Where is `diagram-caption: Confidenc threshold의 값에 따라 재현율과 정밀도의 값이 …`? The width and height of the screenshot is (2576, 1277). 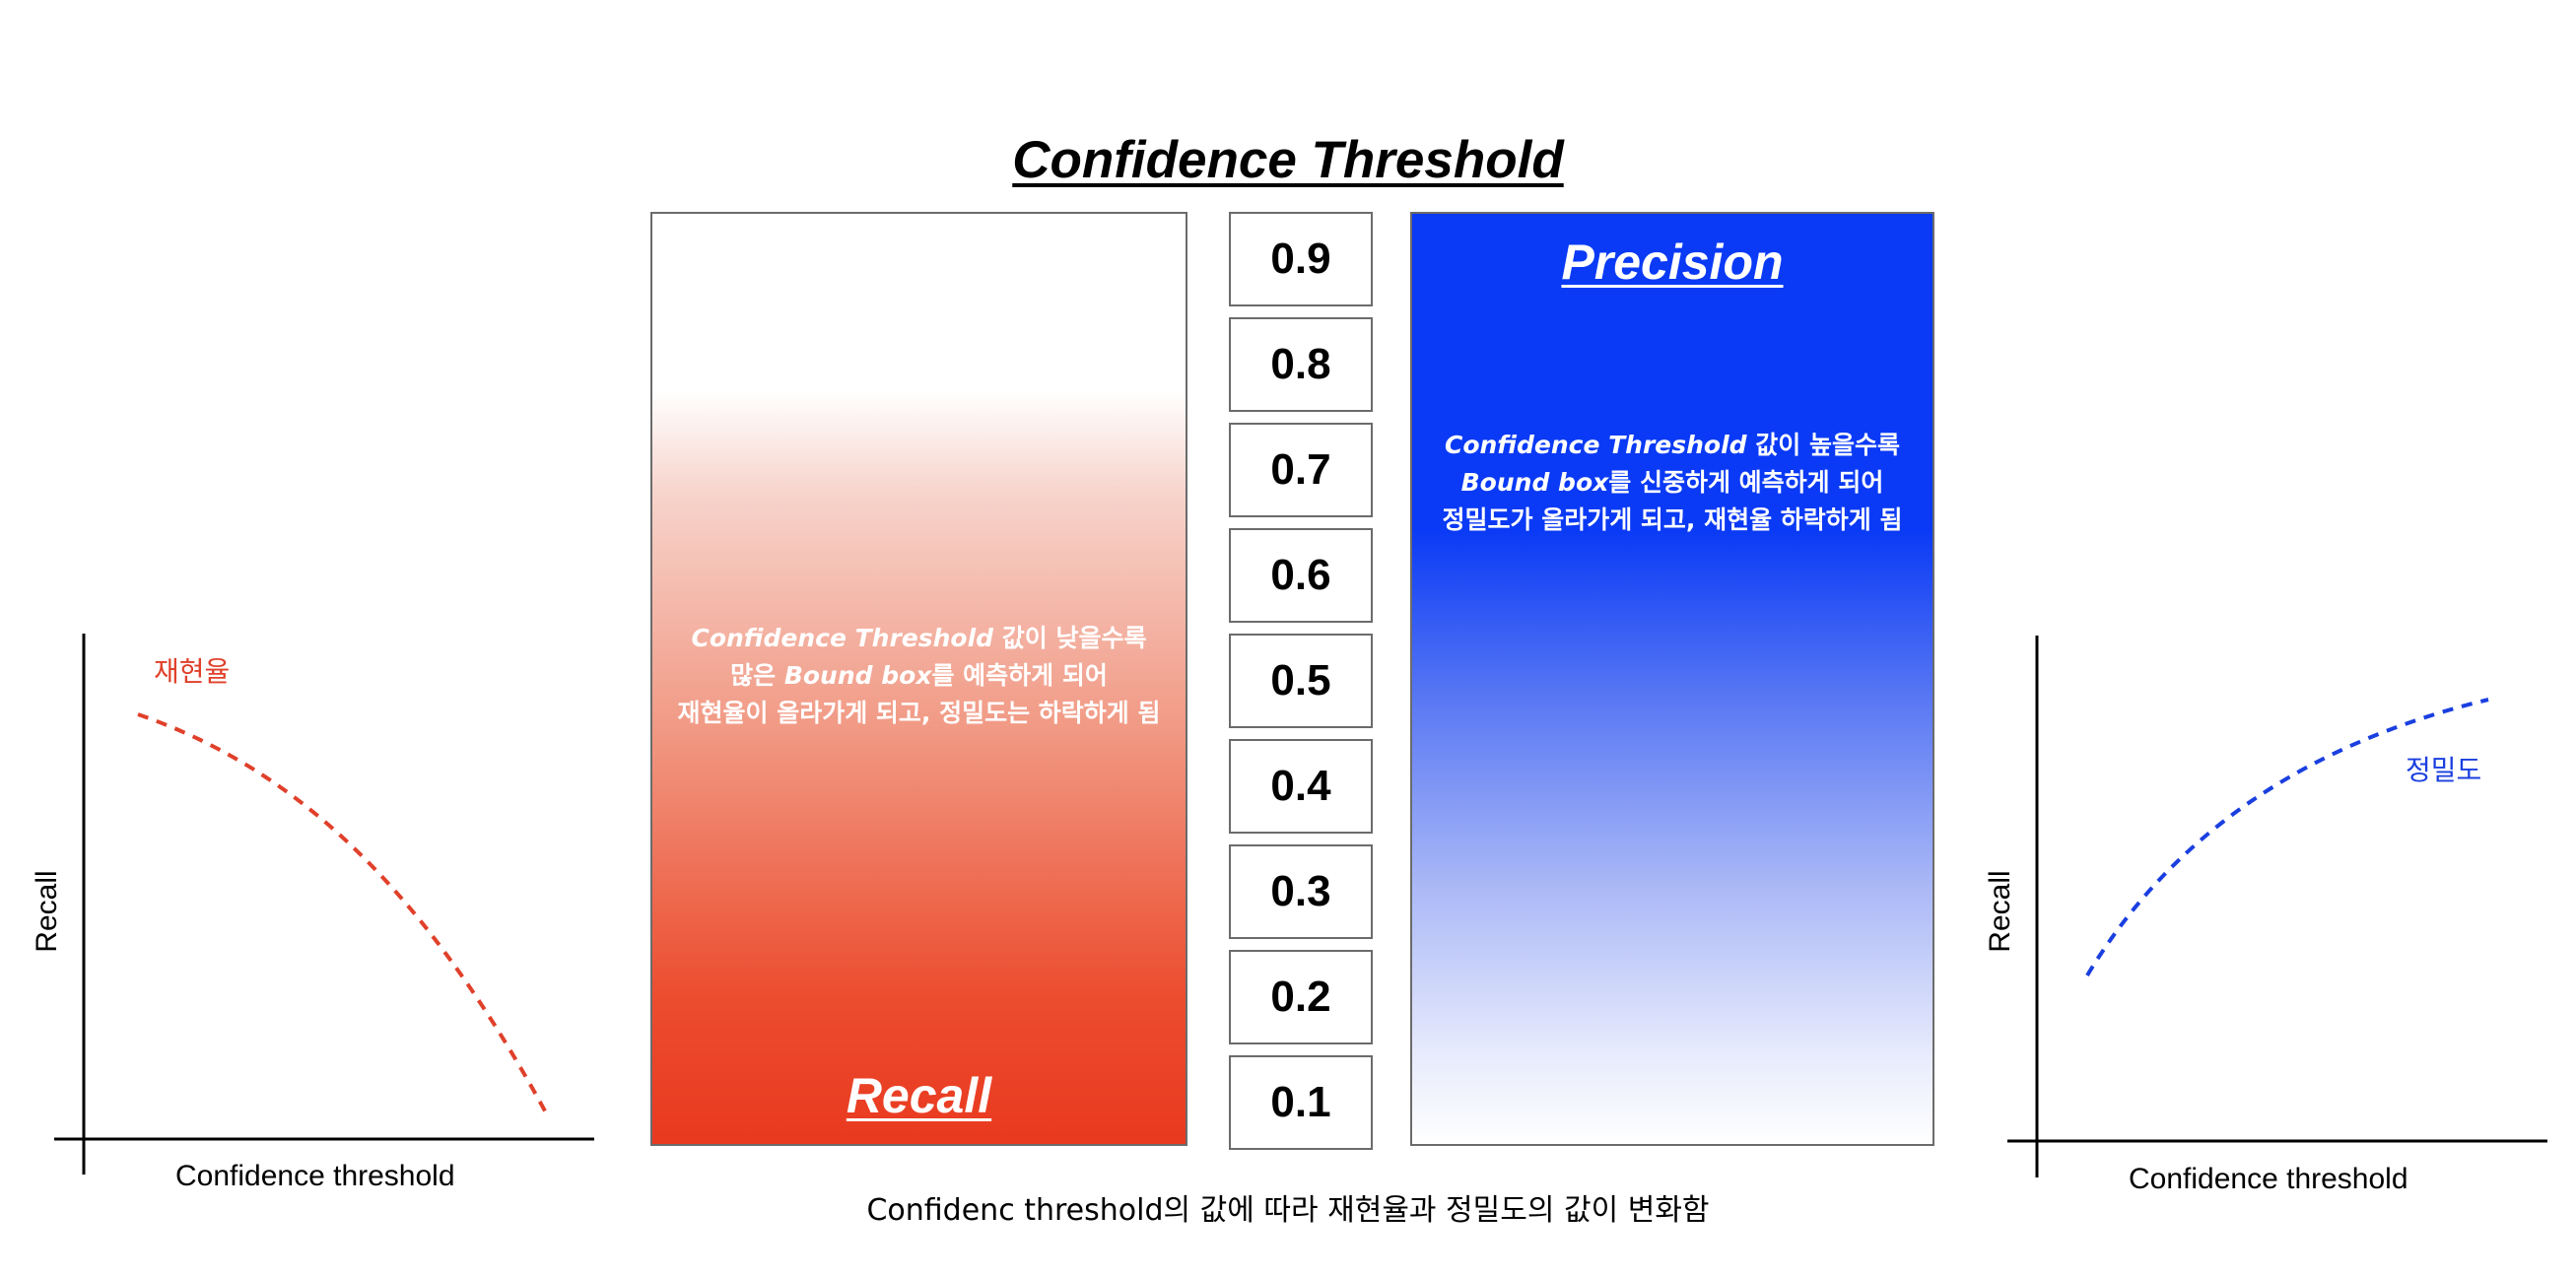
diagram-caption: Confidenc threshold의 값에 따라 재현율과 정밀도의 값이 … is located at coordinates (1288, 1210).